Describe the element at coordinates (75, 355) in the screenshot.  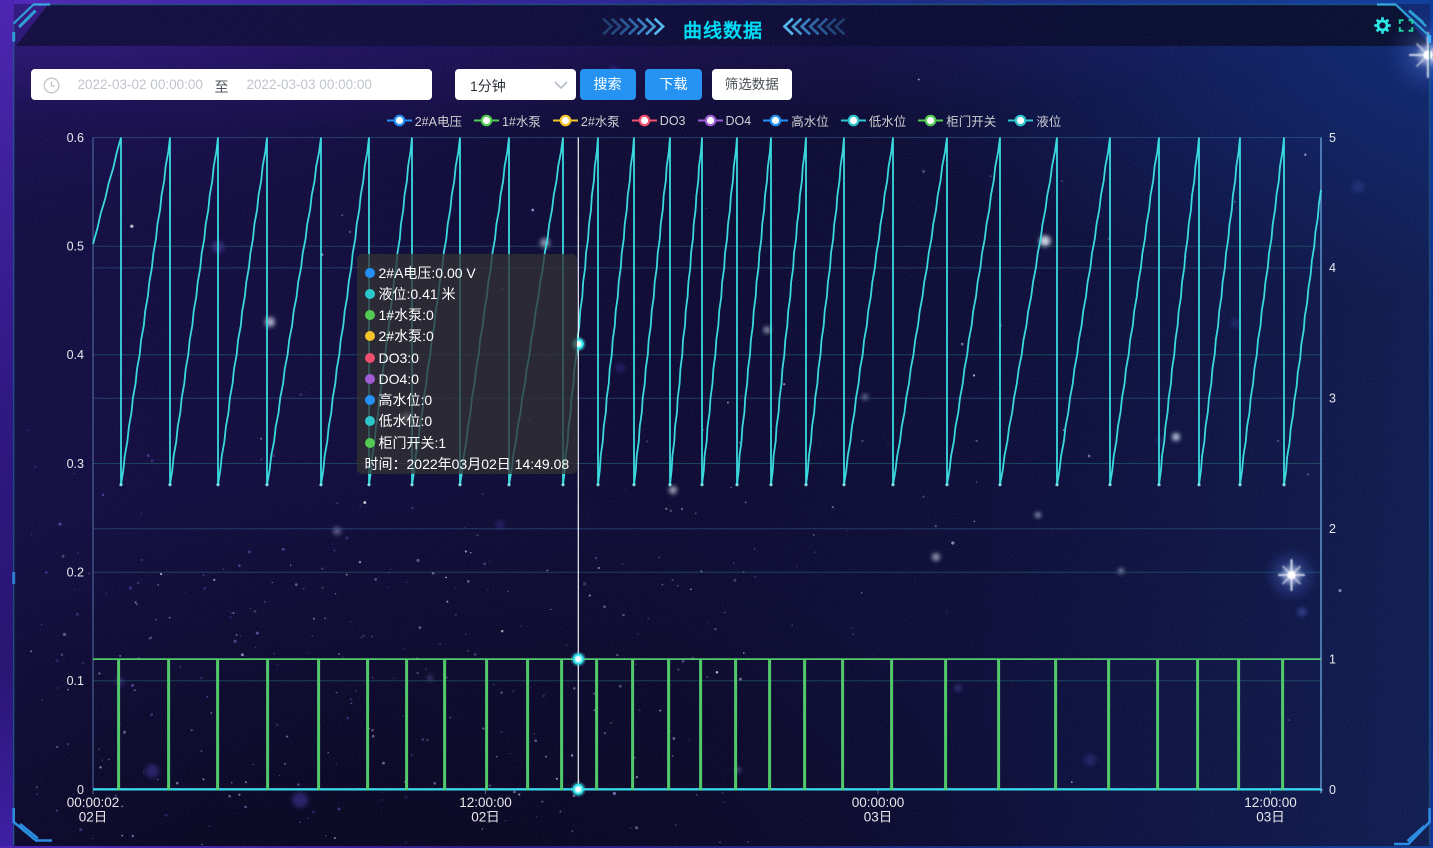
I see `svg-text: 0.4` at that location.